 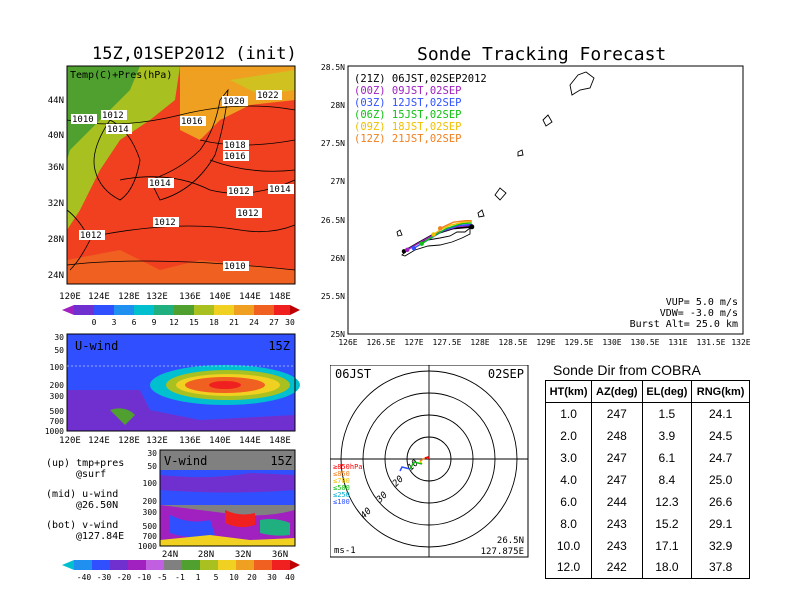 What do you see at coordinates (181, 571) in the screenshot?
I see `wind-colorbar: -40 -30 -20 -10 -5 -1 1 5 10 20 30 40` at bounding box center [181, 571].